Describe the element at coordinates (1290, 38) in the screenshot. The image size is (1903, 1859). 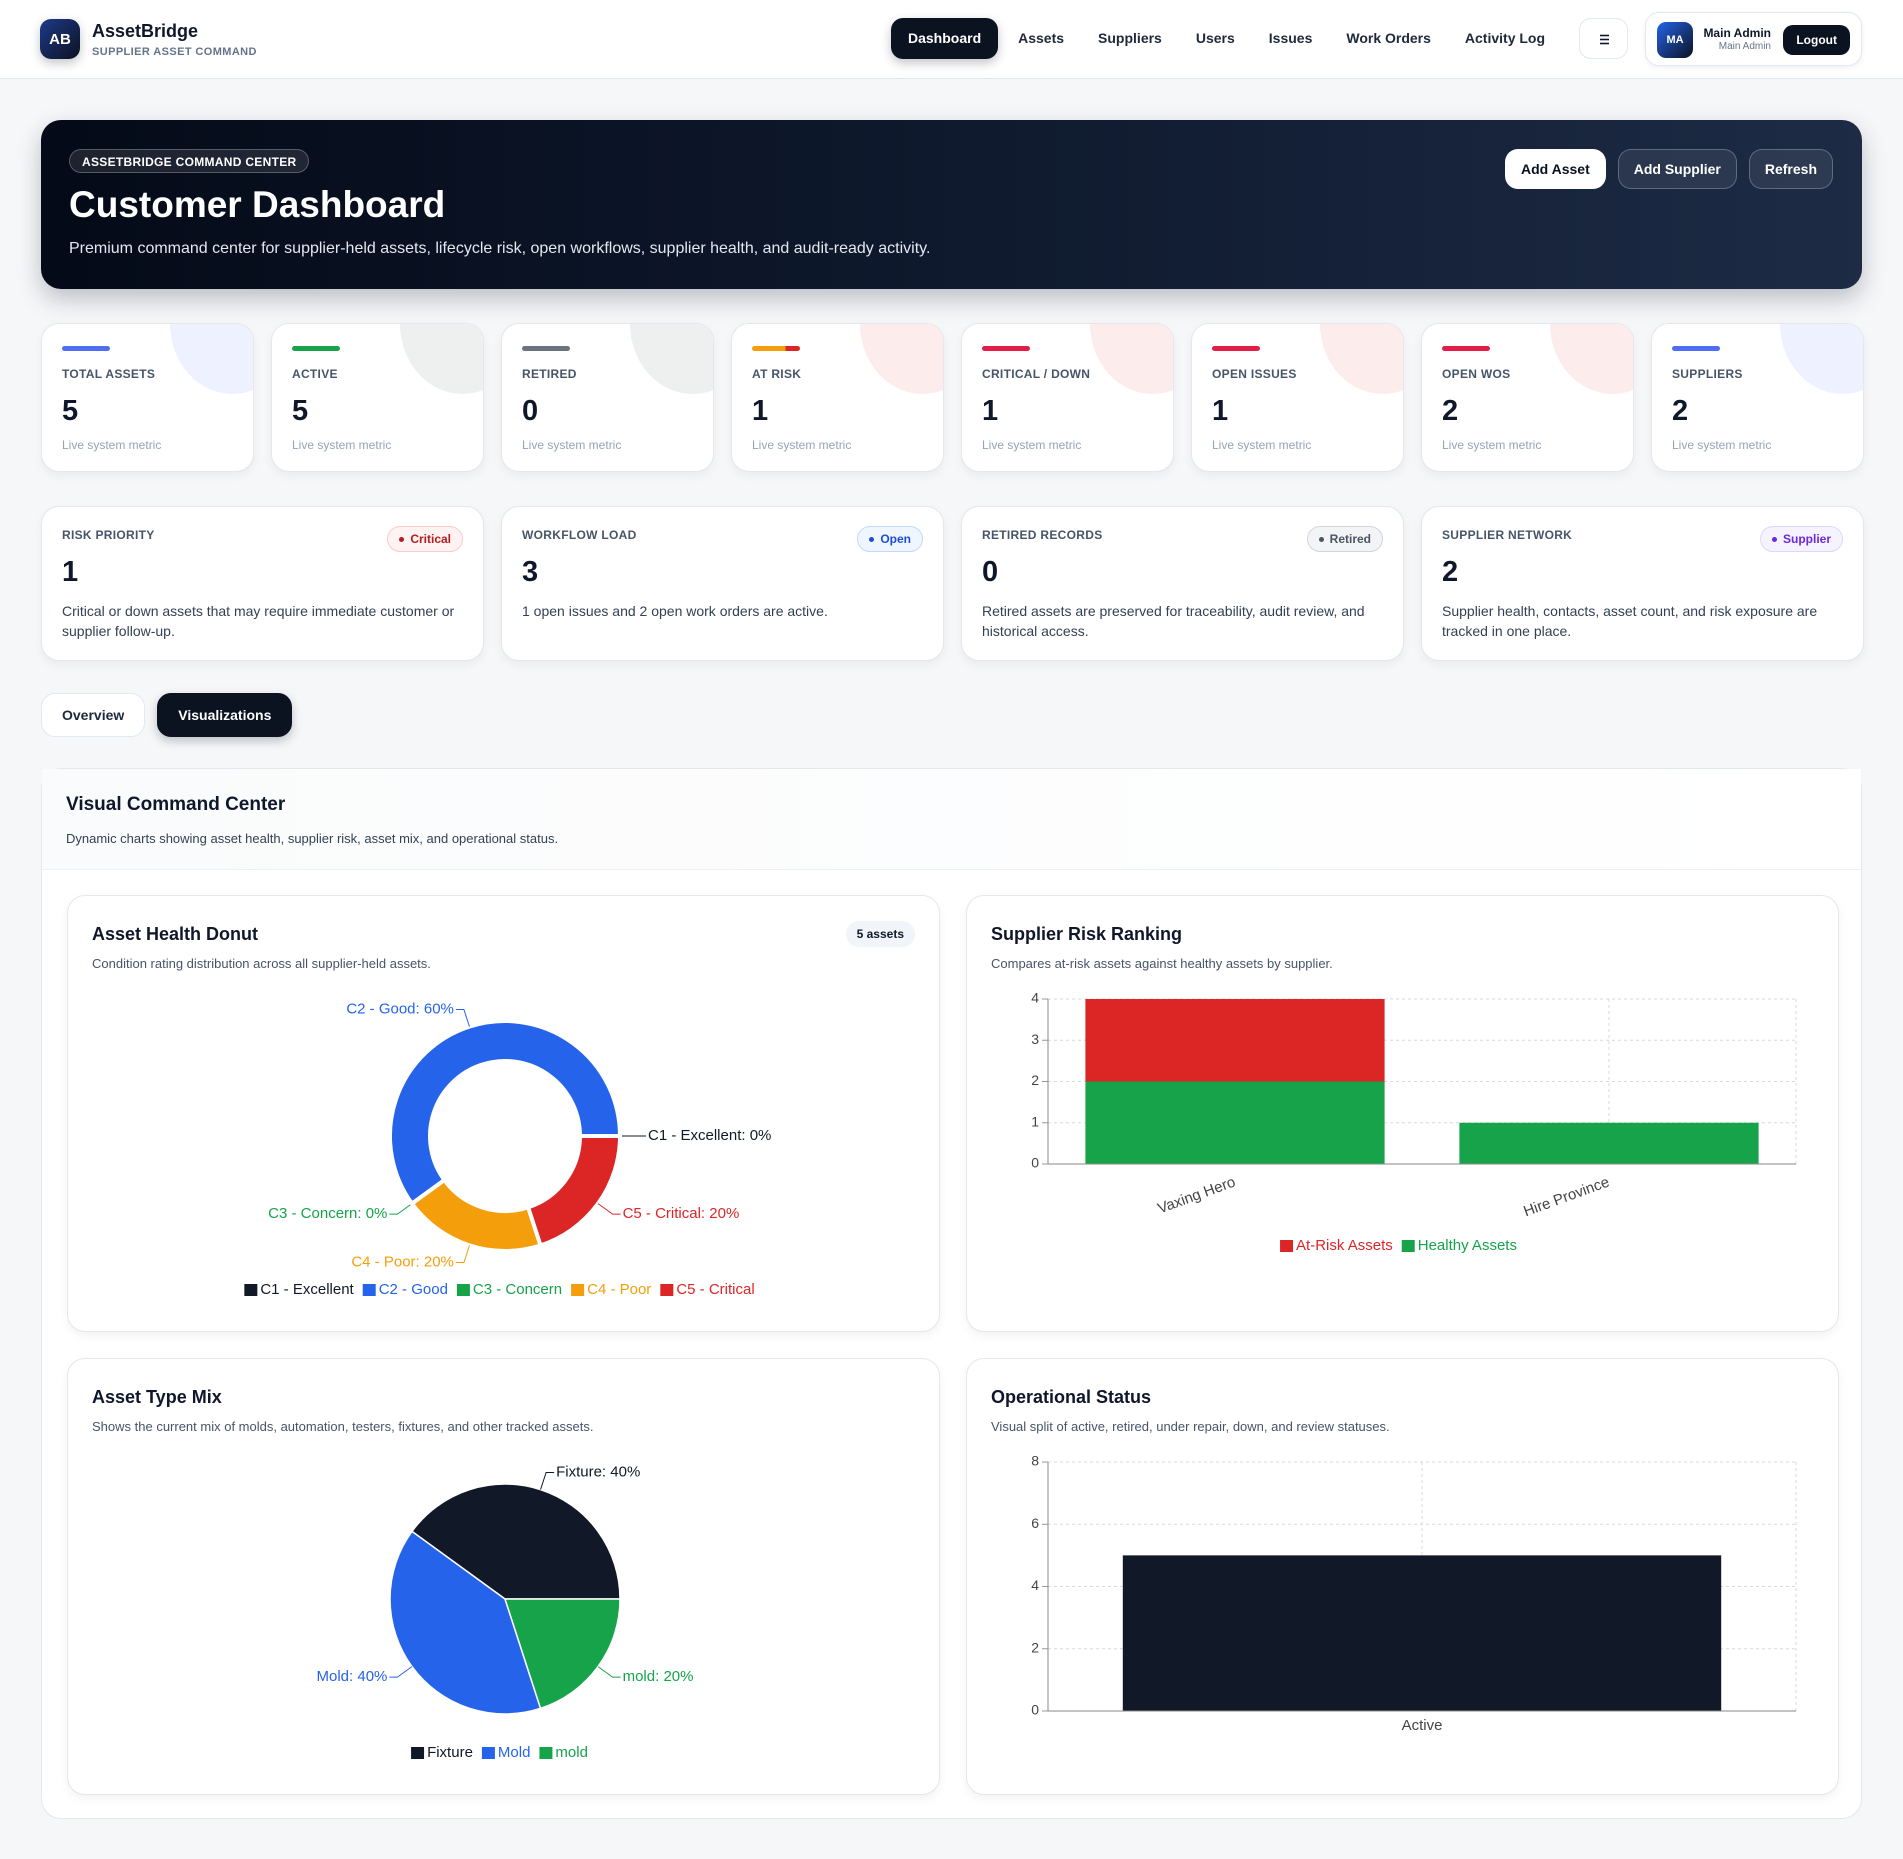
I see `navitem: Issues` at that location.